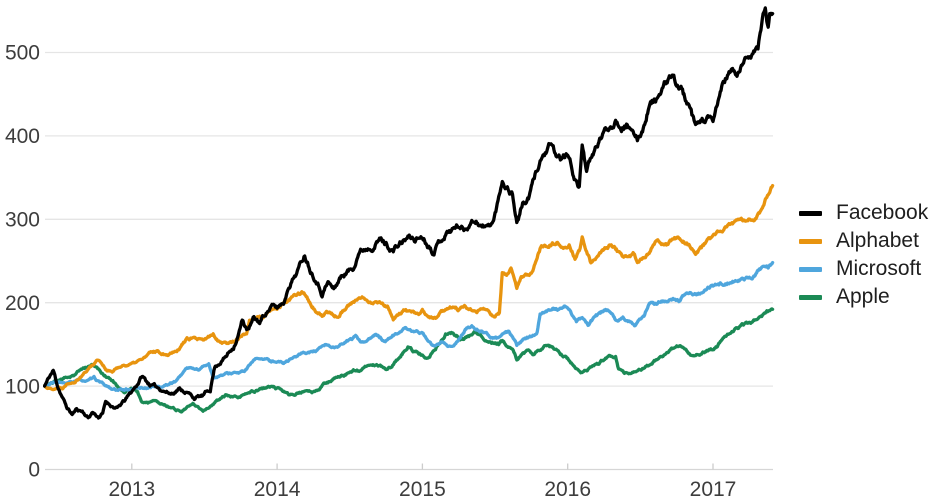 This screenshot has width=936, height=504. I want to click on legend-swatch-facebook, so click(810, 213).